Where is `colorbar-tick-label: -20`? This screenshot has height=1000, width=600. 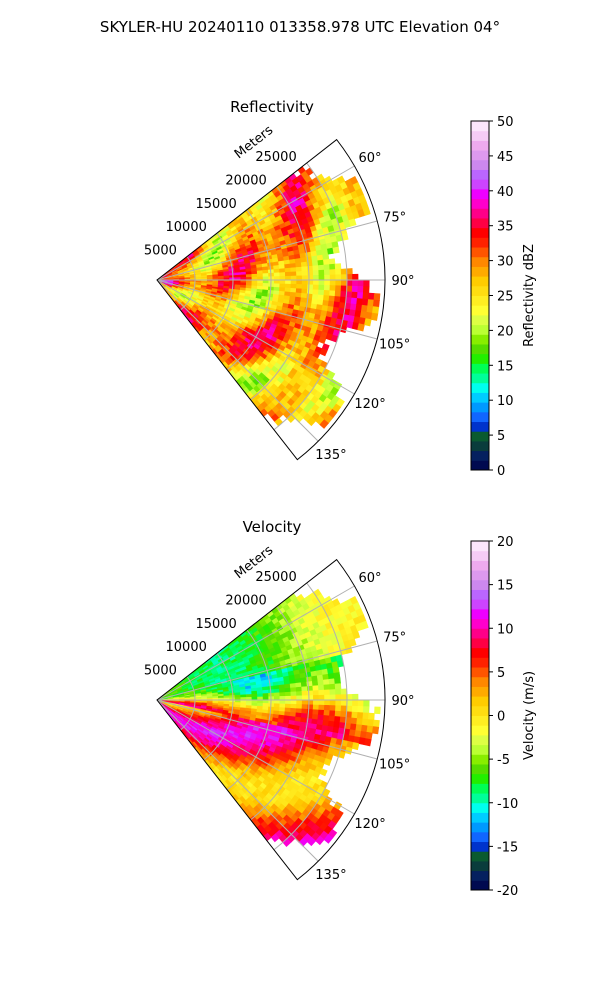
colorbar-tick-label: -20 is located at coordinates (507, 891).